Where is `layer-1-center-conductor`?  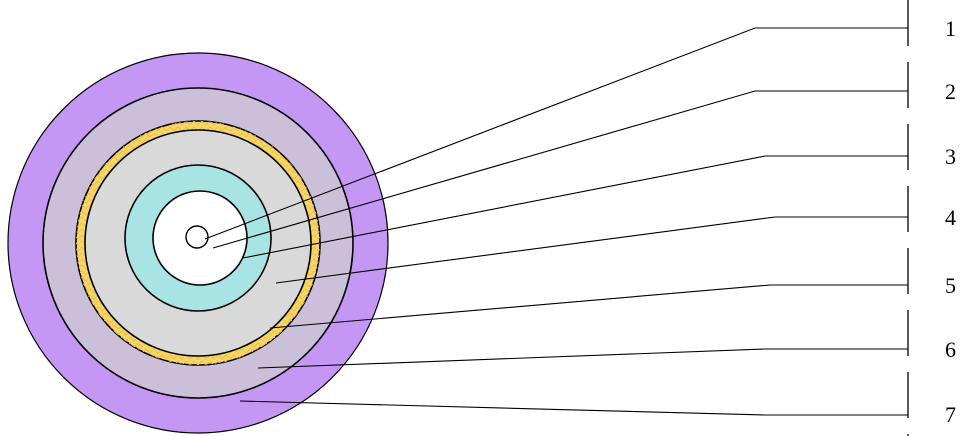 layer-1-center-conductor is located at coordinates (197, 237).